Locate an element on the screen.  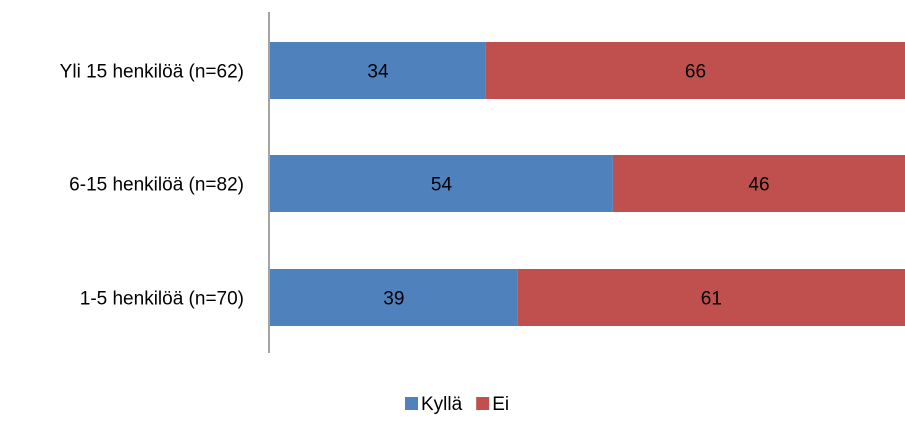
legend: Kyllä Ei is located at coordinates (457, 404).